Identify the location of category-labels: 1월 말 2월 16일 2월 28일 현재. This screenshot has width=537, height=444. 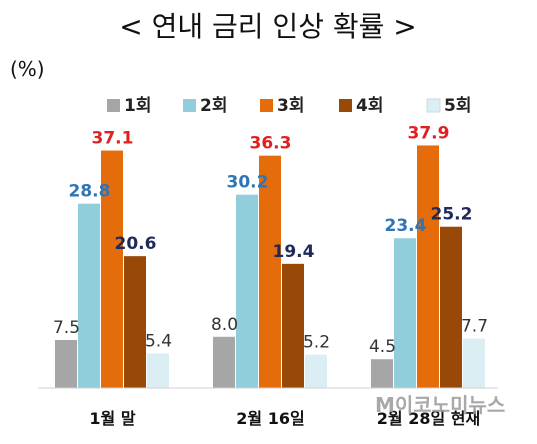
(284, 418).